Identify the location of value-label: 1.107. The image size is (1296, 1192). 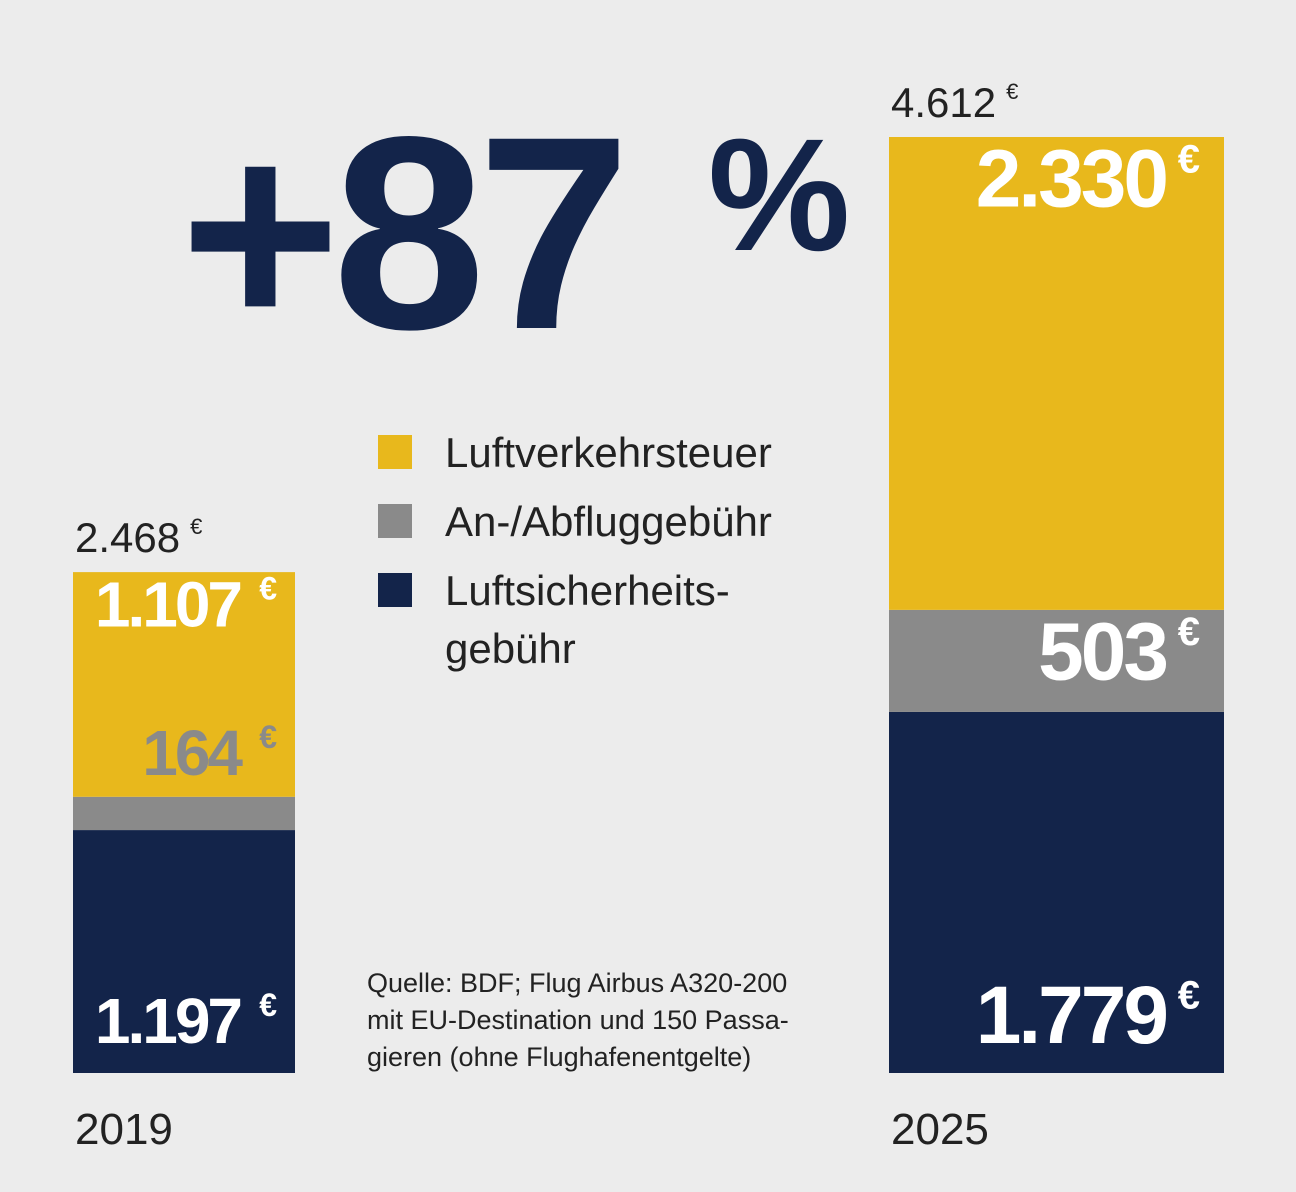
(168, 605).